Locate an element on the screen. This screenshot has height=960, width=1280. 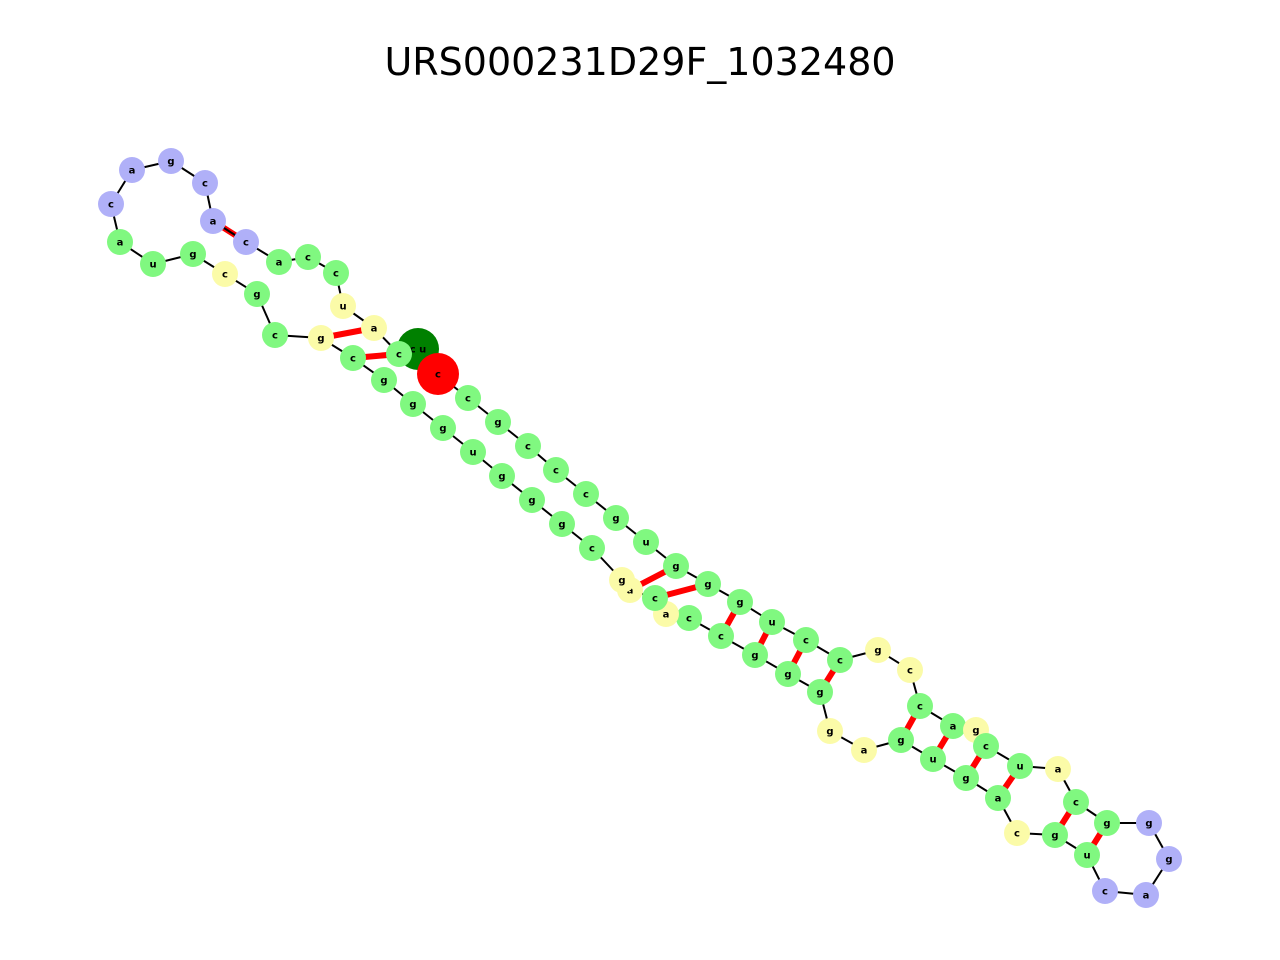
nucleotide-unpaired: c is located at coordinates (1017, 833).